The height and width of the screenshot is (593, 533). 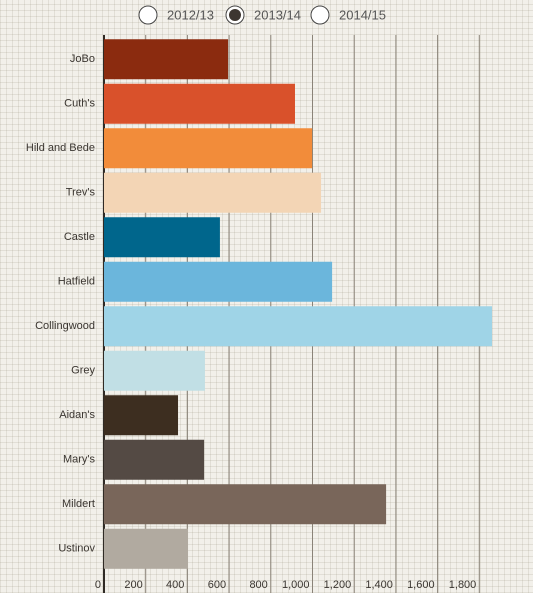 What do you see at coordinates (83, 371) in the screenshot?
I see `y-tick-label: Grey` at bounding box center [83, 371].